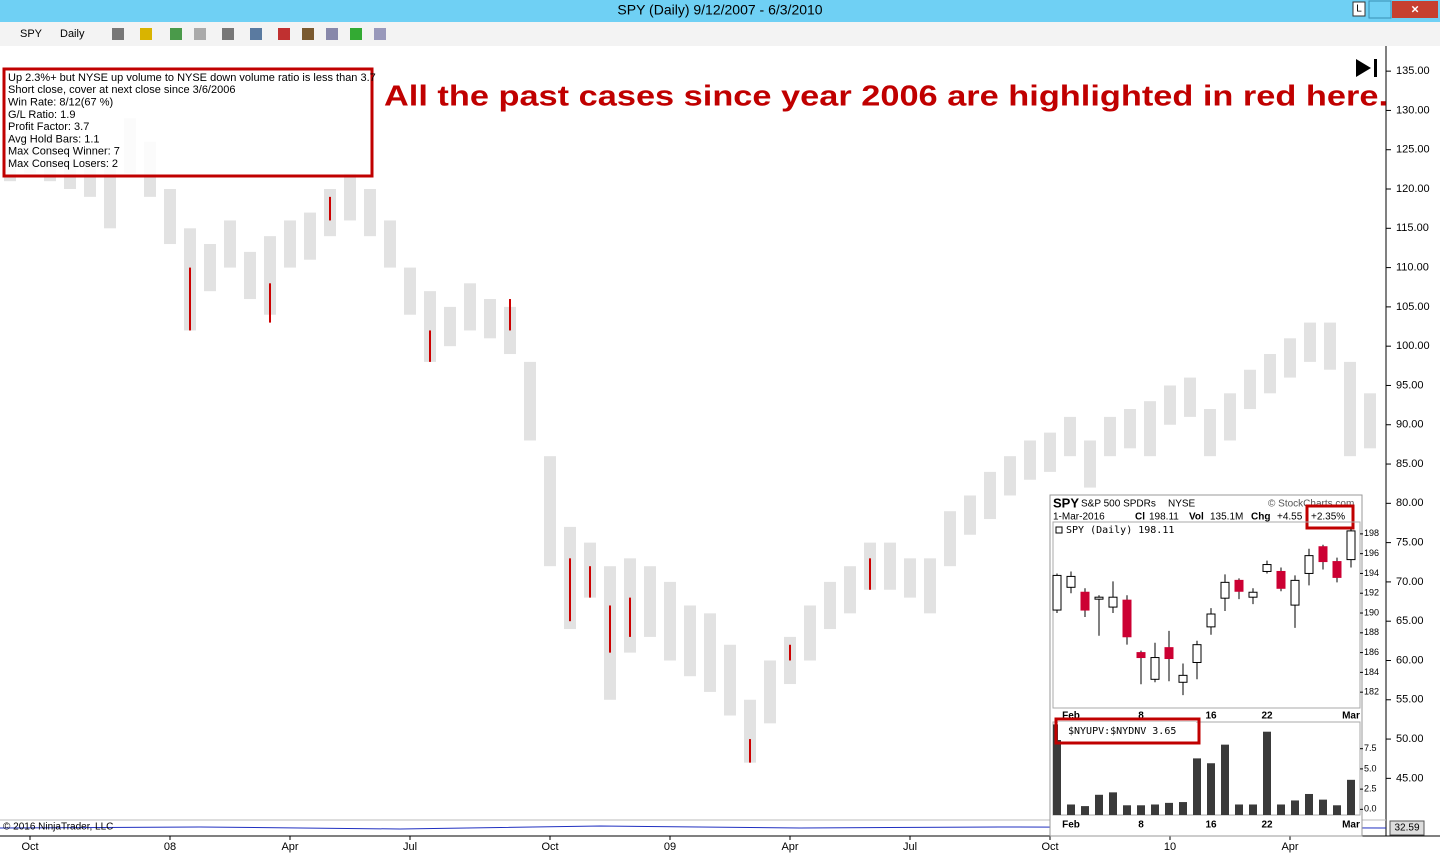 This screenshot has width=1440, height=862. What do you see at coordinates (1366, 68) in the screenshot?
I see `scroll-end-icon` at bounding box center [1366, 68].